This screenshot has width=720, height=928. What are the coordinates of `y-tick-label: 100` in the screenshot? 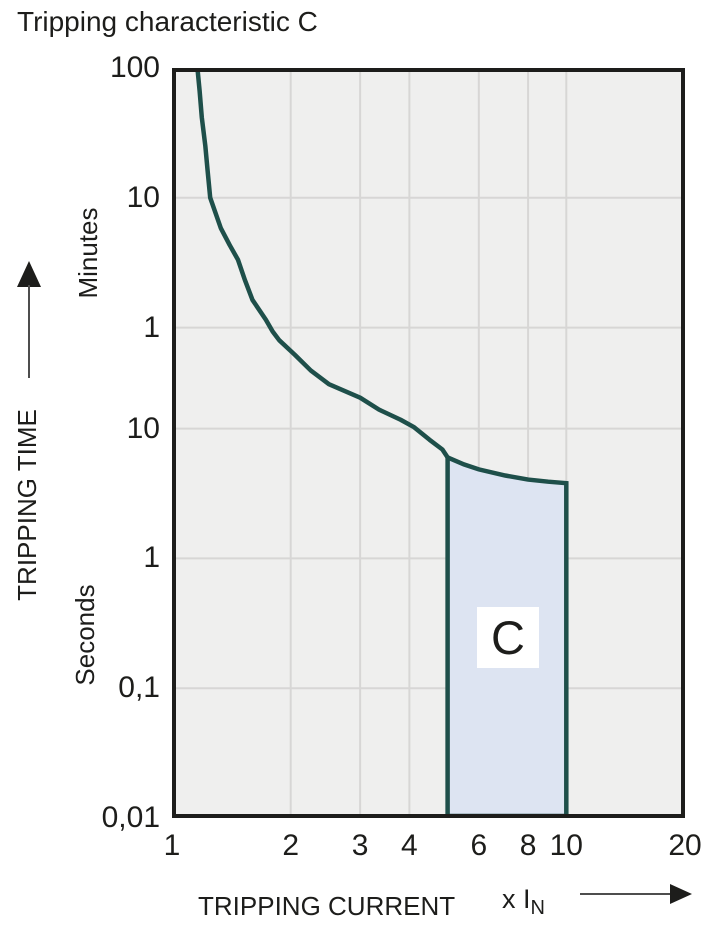 It's located at (134, 67).